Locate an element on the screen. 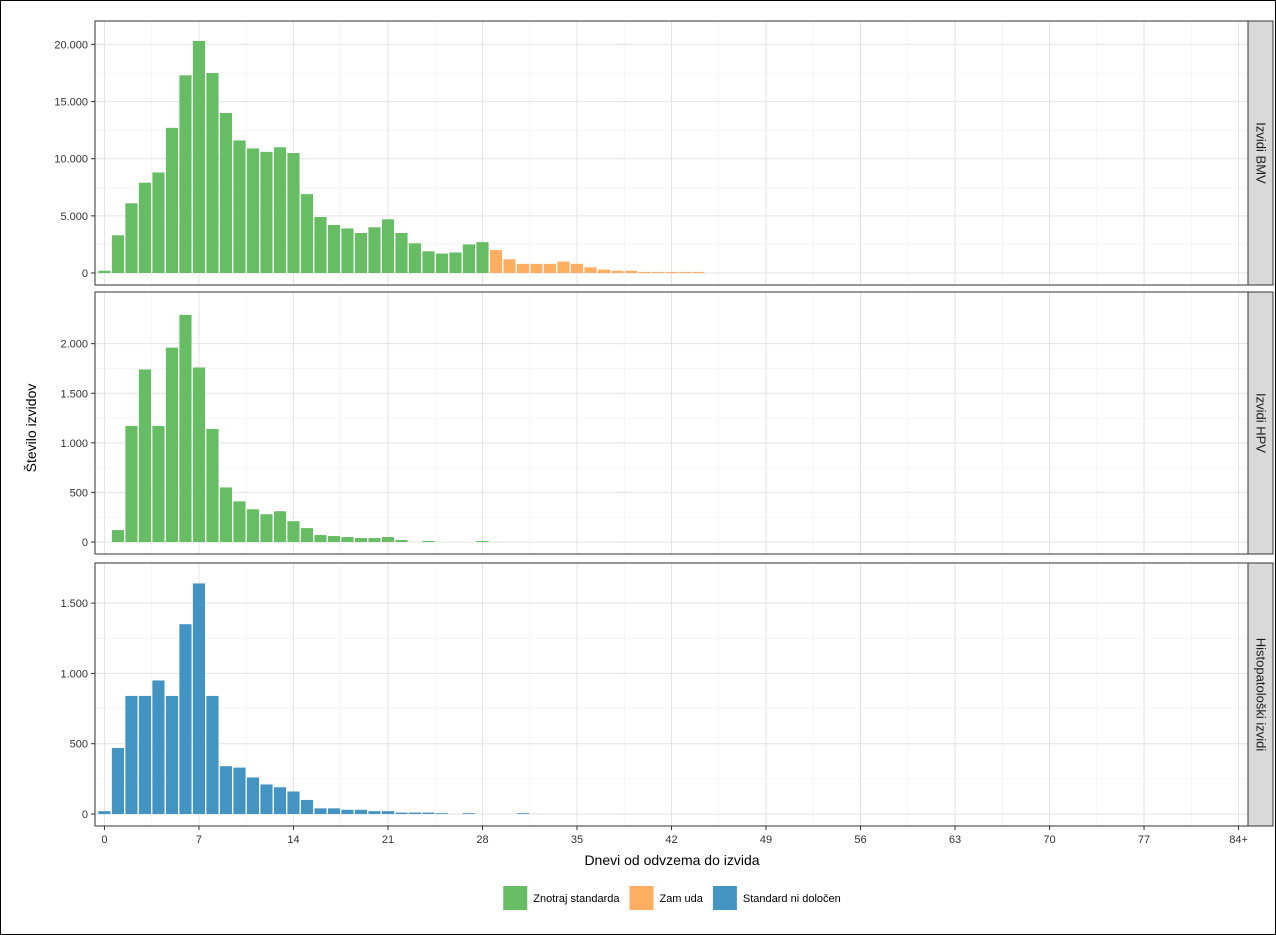 This screenshot has width=1276, height=935. y-tick-label: 5.000 is located at coordinates (74, 217).